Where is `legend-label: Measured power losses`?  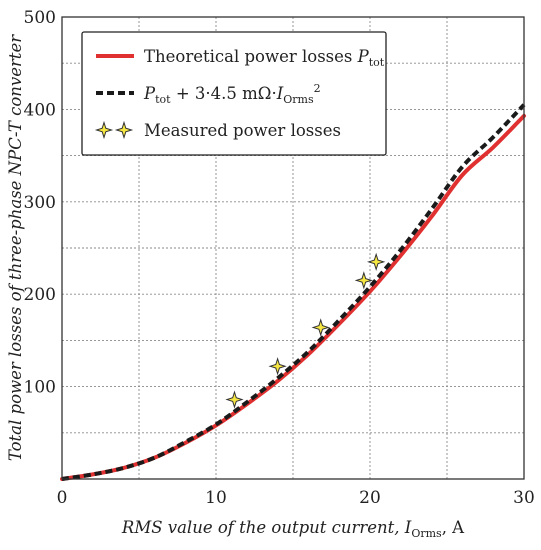
legend-label: Measured power losses is located at coordinates (242, 130).